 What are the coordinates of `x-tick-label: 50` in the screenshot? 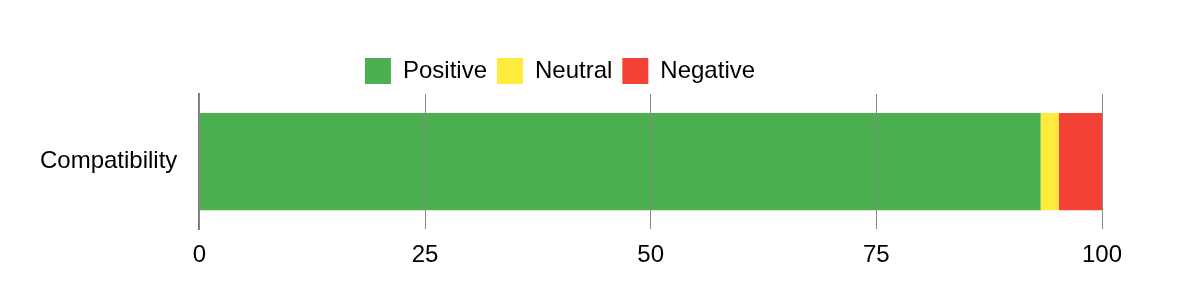 It's located at (651, 254).